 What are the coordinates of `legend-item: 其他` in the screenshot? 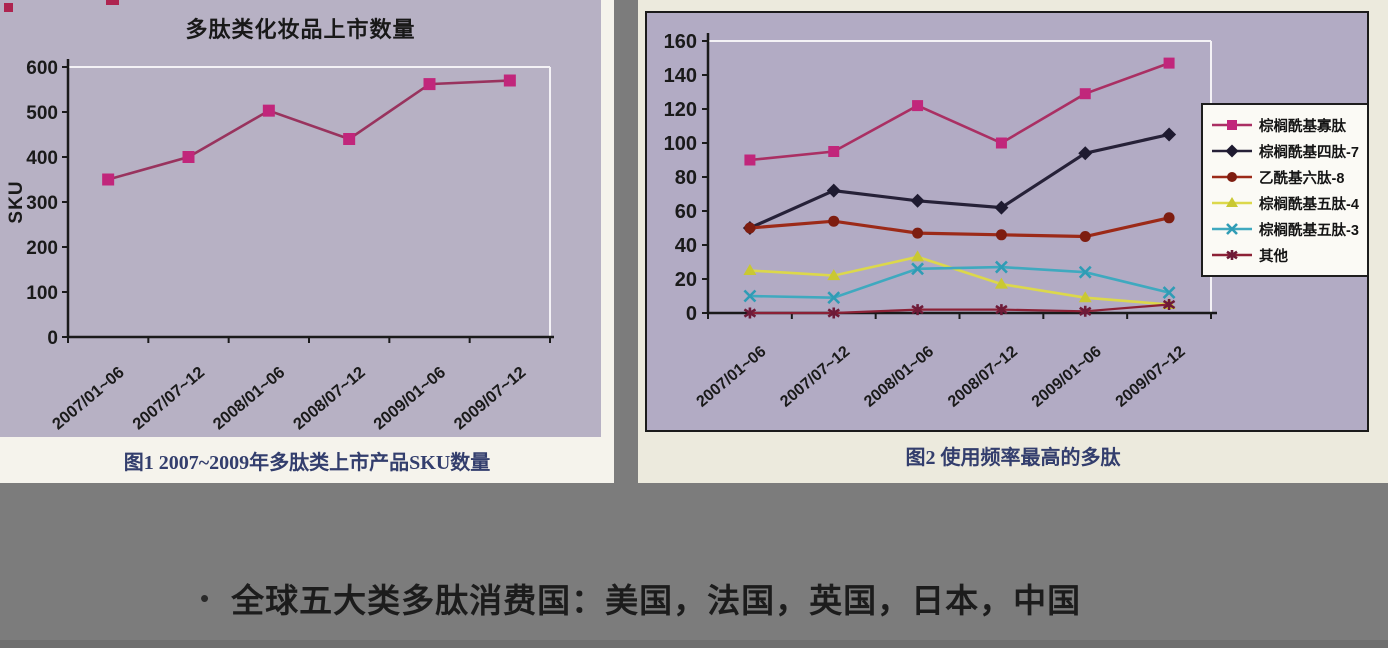 It's located at (1286, 255).